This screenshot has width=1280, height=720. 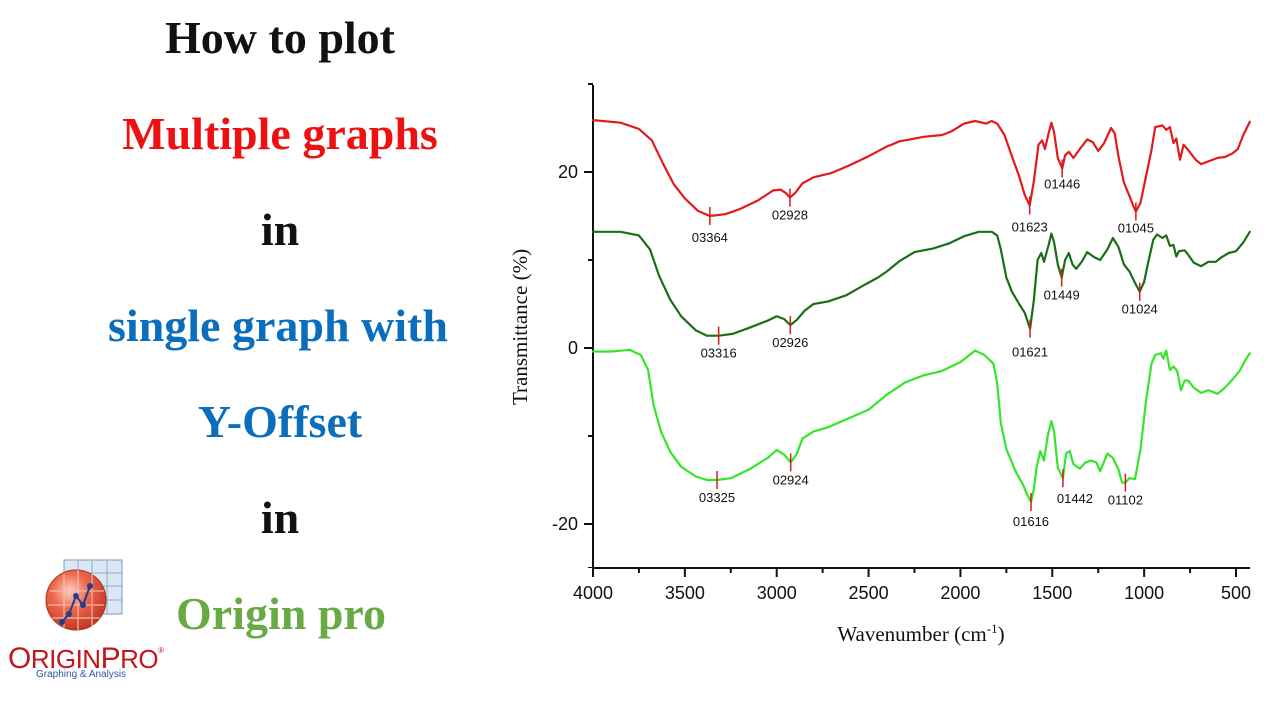 I want to click on title-line-origin-pro: Origin pro, so click(x=280, y=613).